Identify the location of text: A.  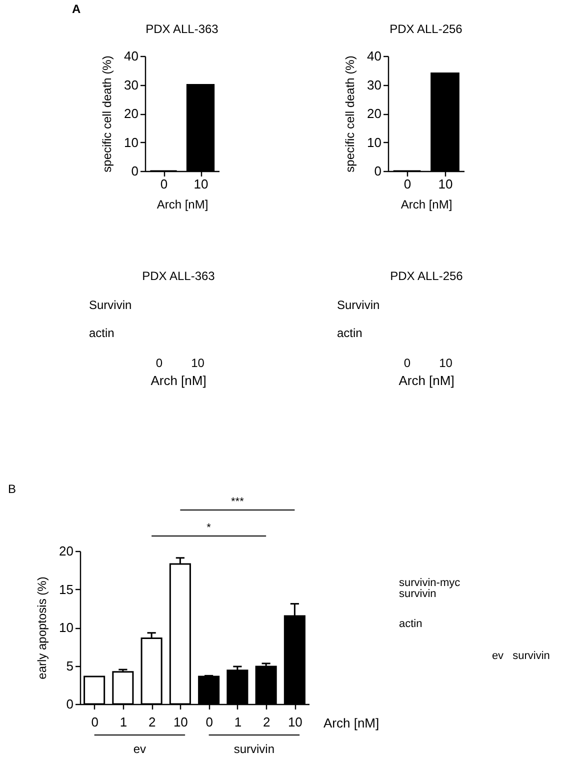
(76, 9).